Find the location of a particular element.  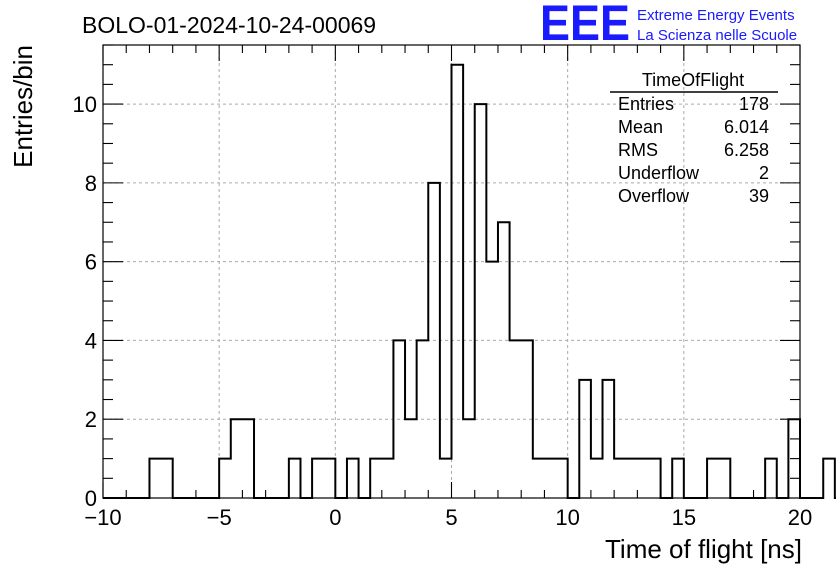

stats-label: Mean is located at coordinates (640, 127).